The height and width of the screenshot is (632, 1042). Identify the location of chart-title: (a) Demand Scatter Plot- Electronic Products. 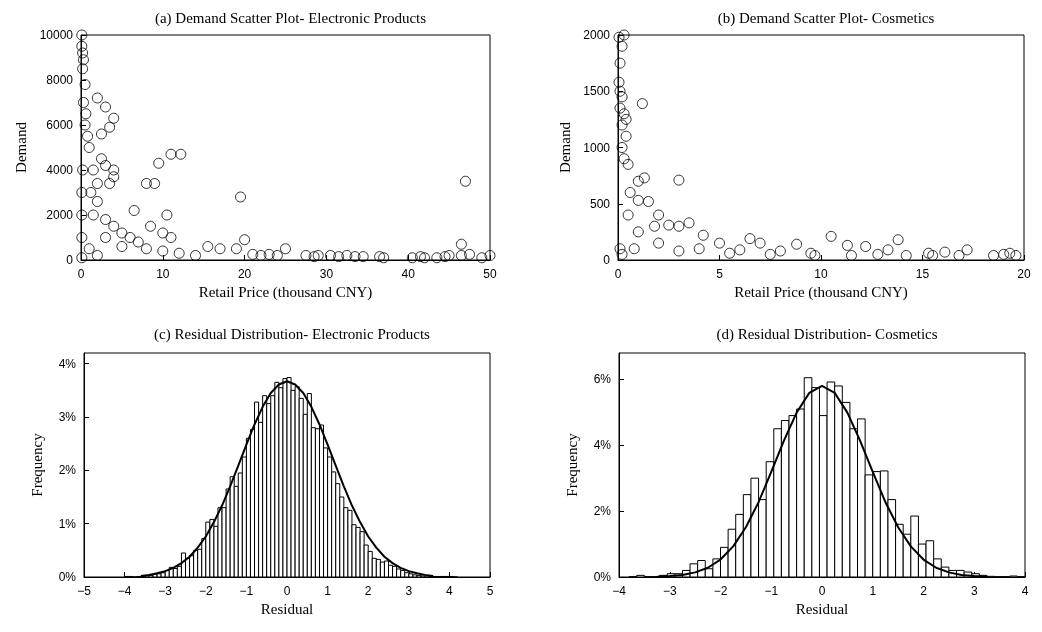
(290, 18).